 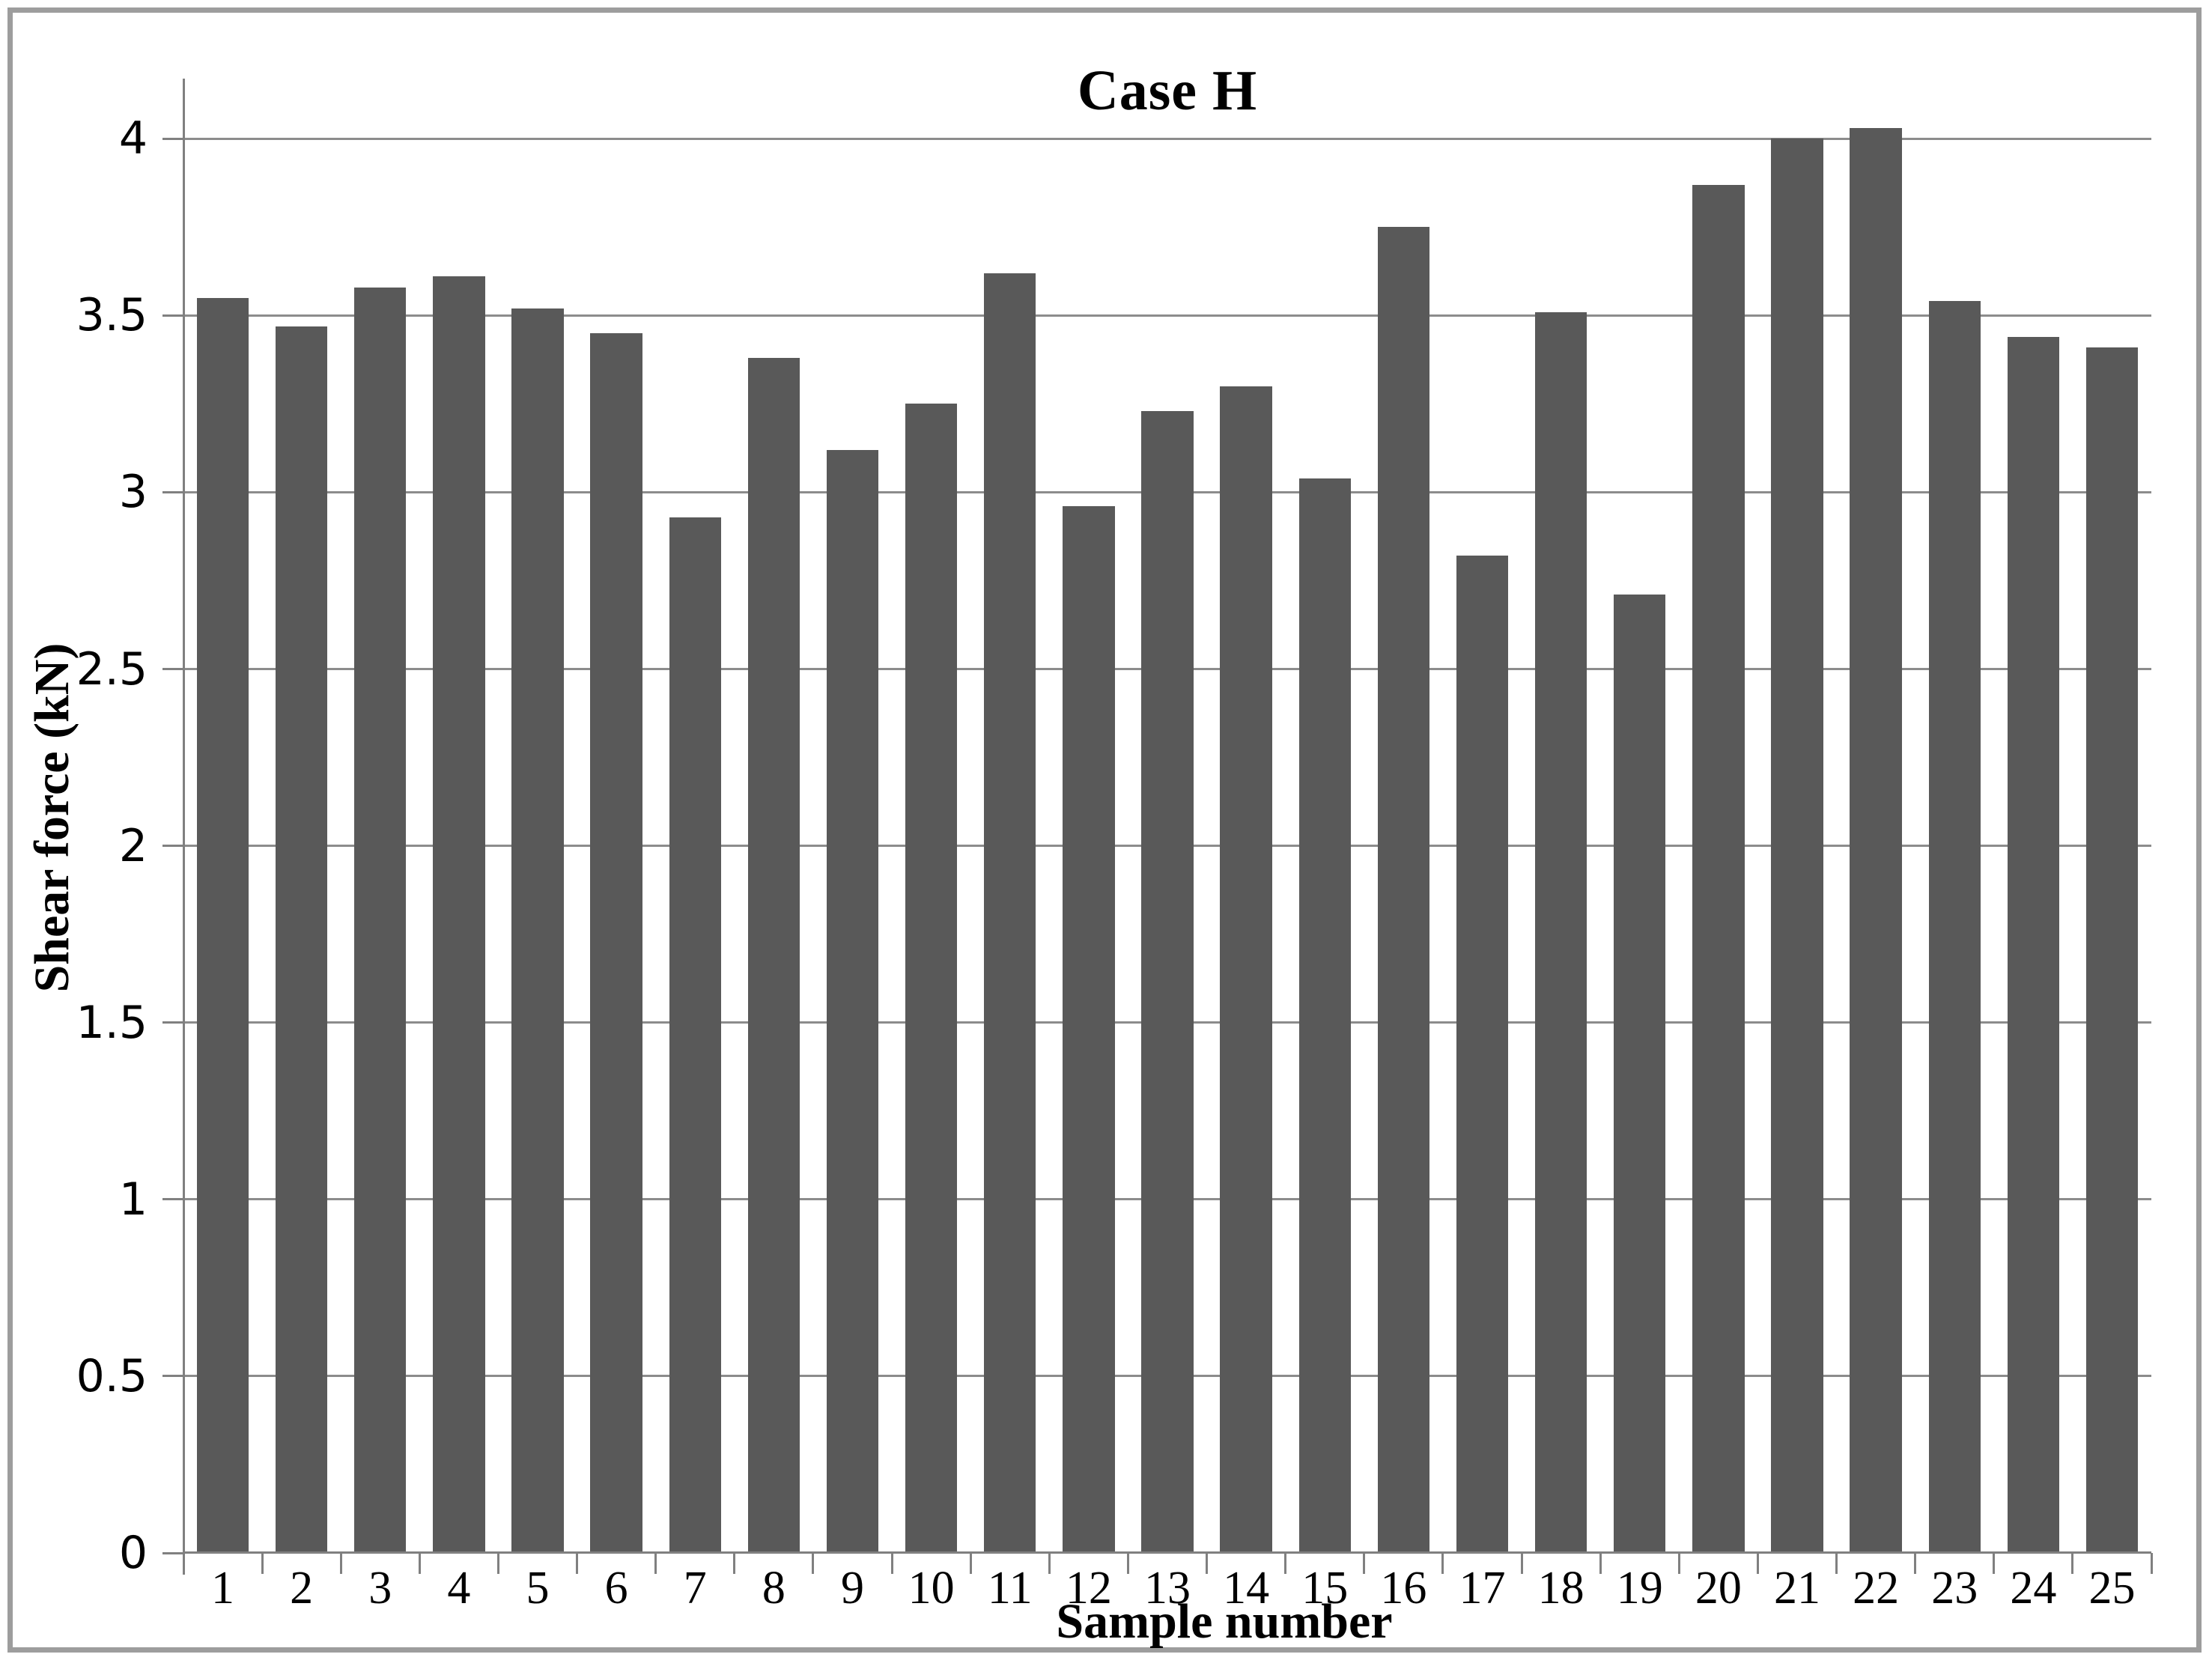 I want to click on y-tick-label: 2, so click(x=133, y=845).